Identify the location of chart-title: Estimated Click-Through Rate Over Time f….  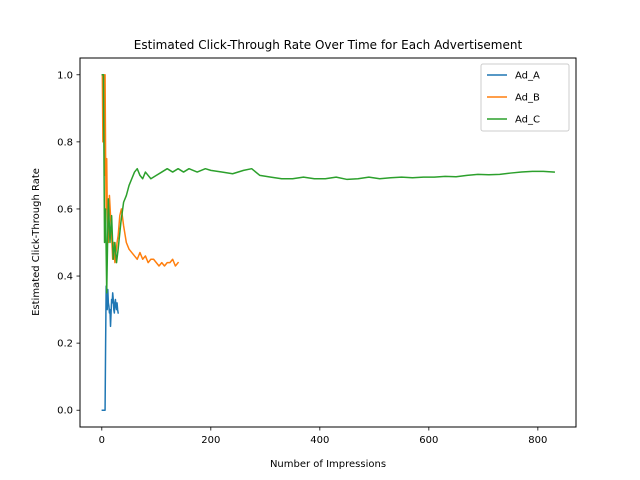
(328, 45).